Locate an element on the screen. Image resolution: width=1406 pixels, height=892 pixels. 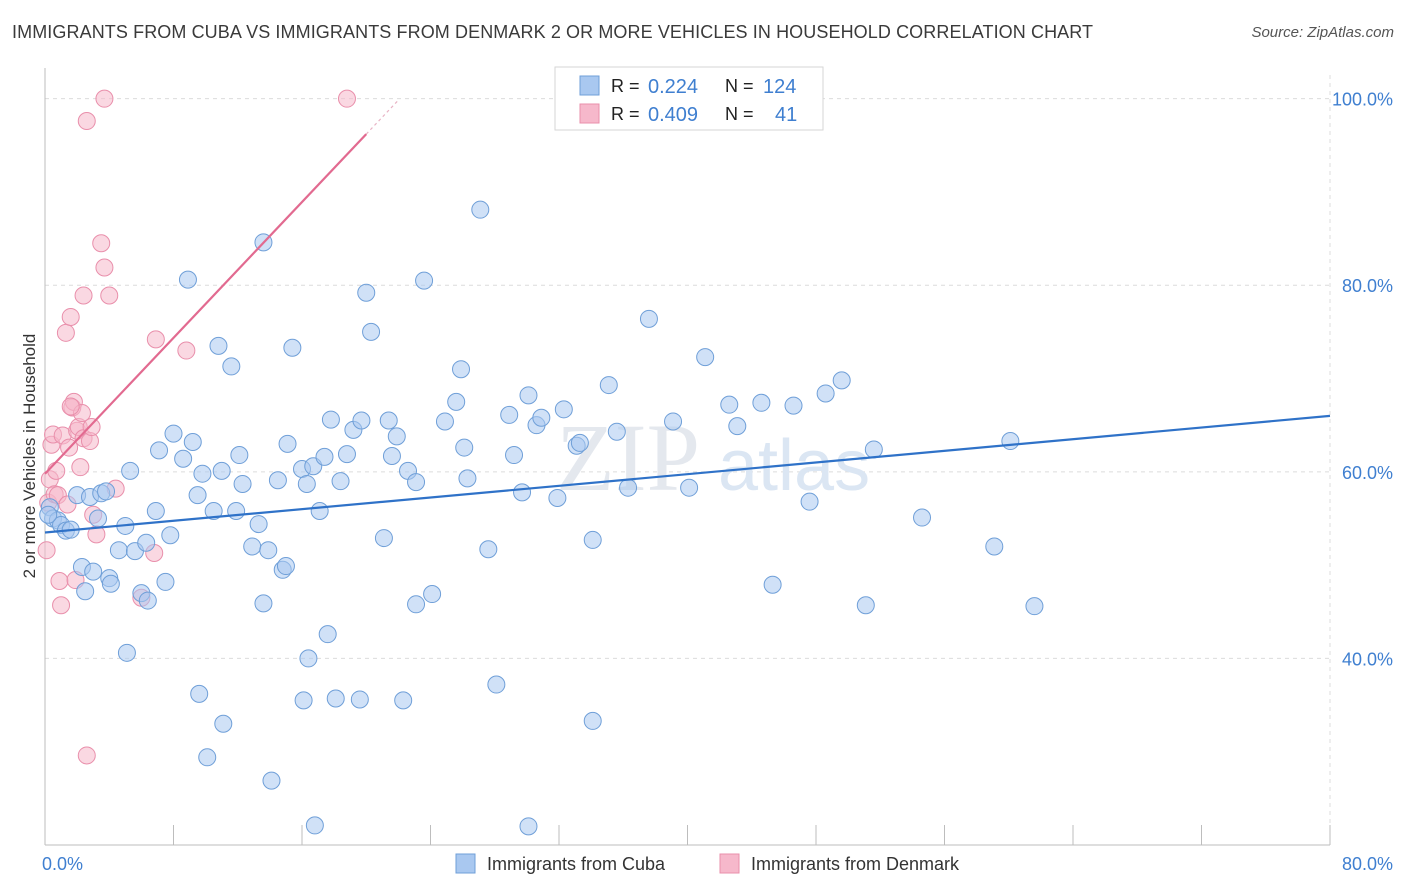
y-tick-label: 100.0% is located at coordinates (1362, 100).